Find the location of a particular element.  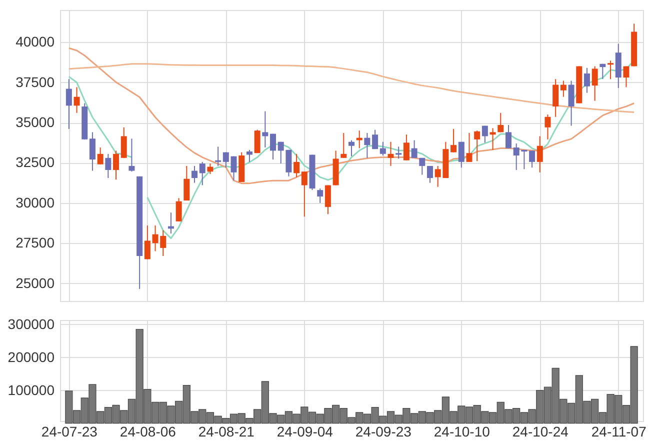

x-tick-label: 24-11-07 is located at coordinates (619, 432).